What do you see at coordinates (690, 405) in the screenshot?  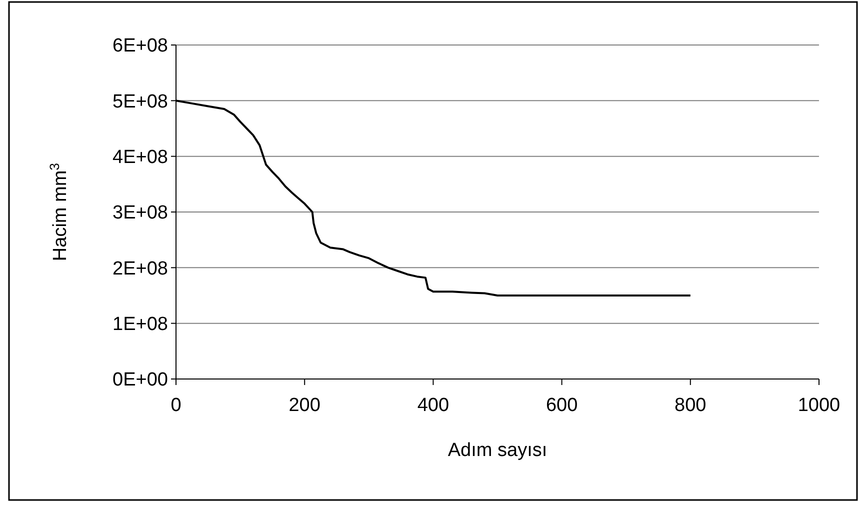 I see `x-tick-label: 800` at bounding box center [690, 405].